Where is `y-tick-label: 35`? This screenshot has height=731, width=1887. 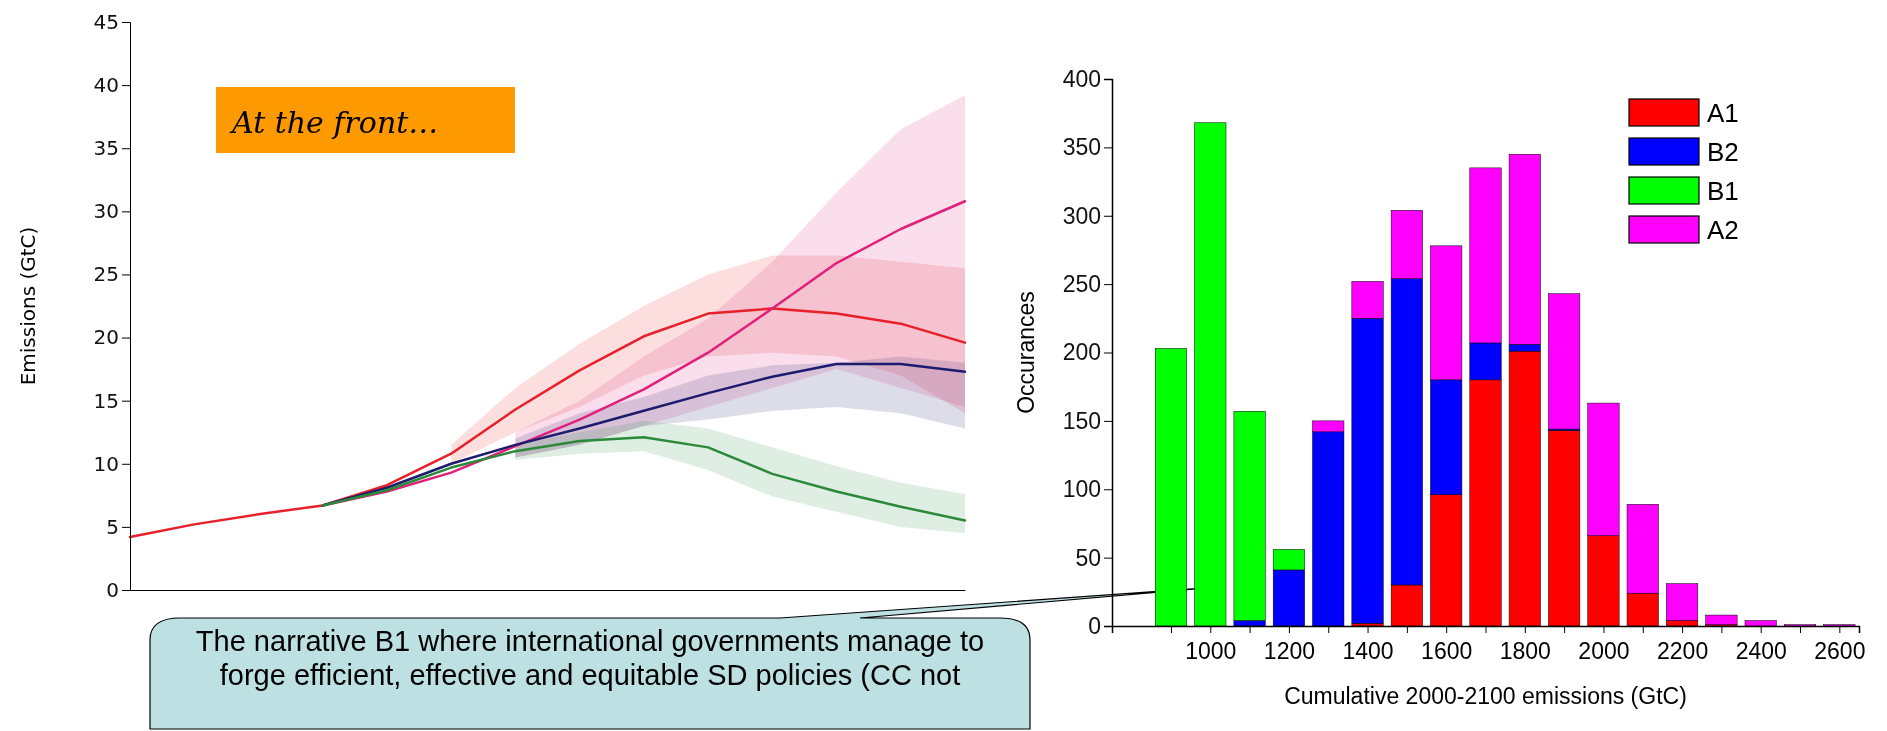
y-tick-label: 35 is located at coordinates (106, 148).